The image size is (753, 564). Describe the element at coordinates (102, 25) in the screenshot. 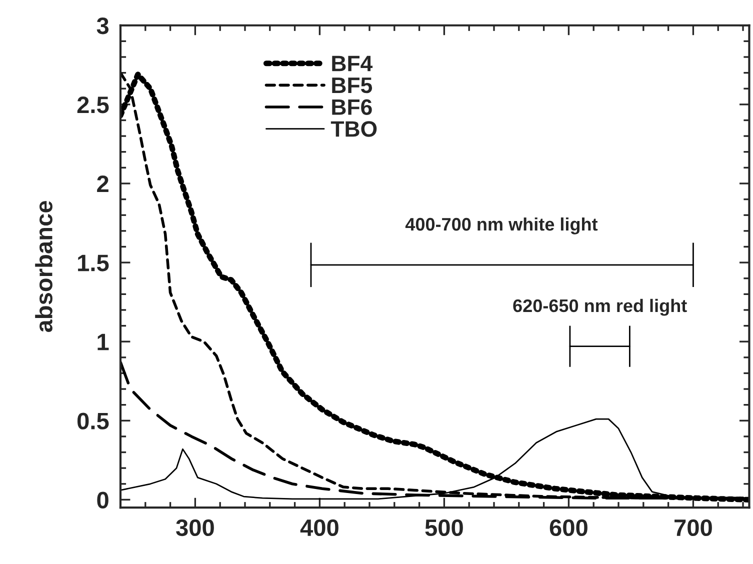

I see `y-tick-label: 3` at that location.